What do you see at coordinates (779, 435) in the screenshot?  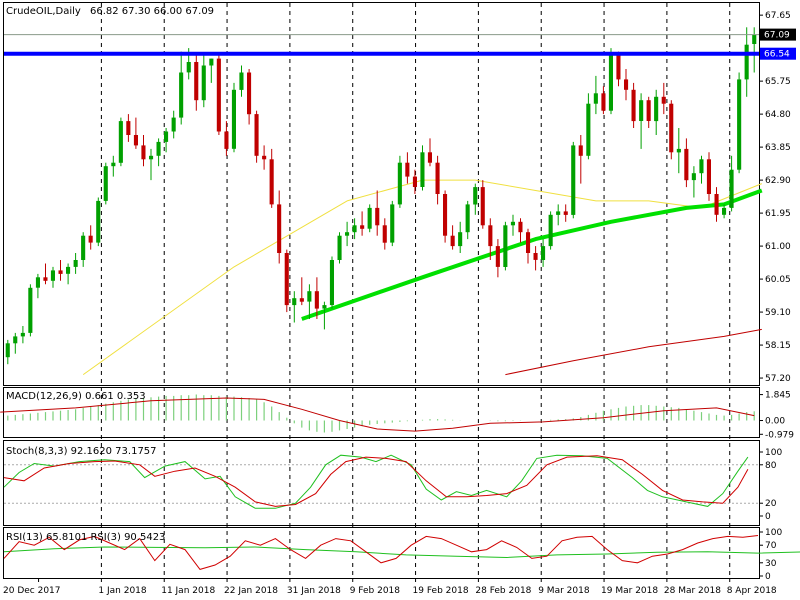 I see `macd-tick-label: -0.979` at bounding box center [779, 435].